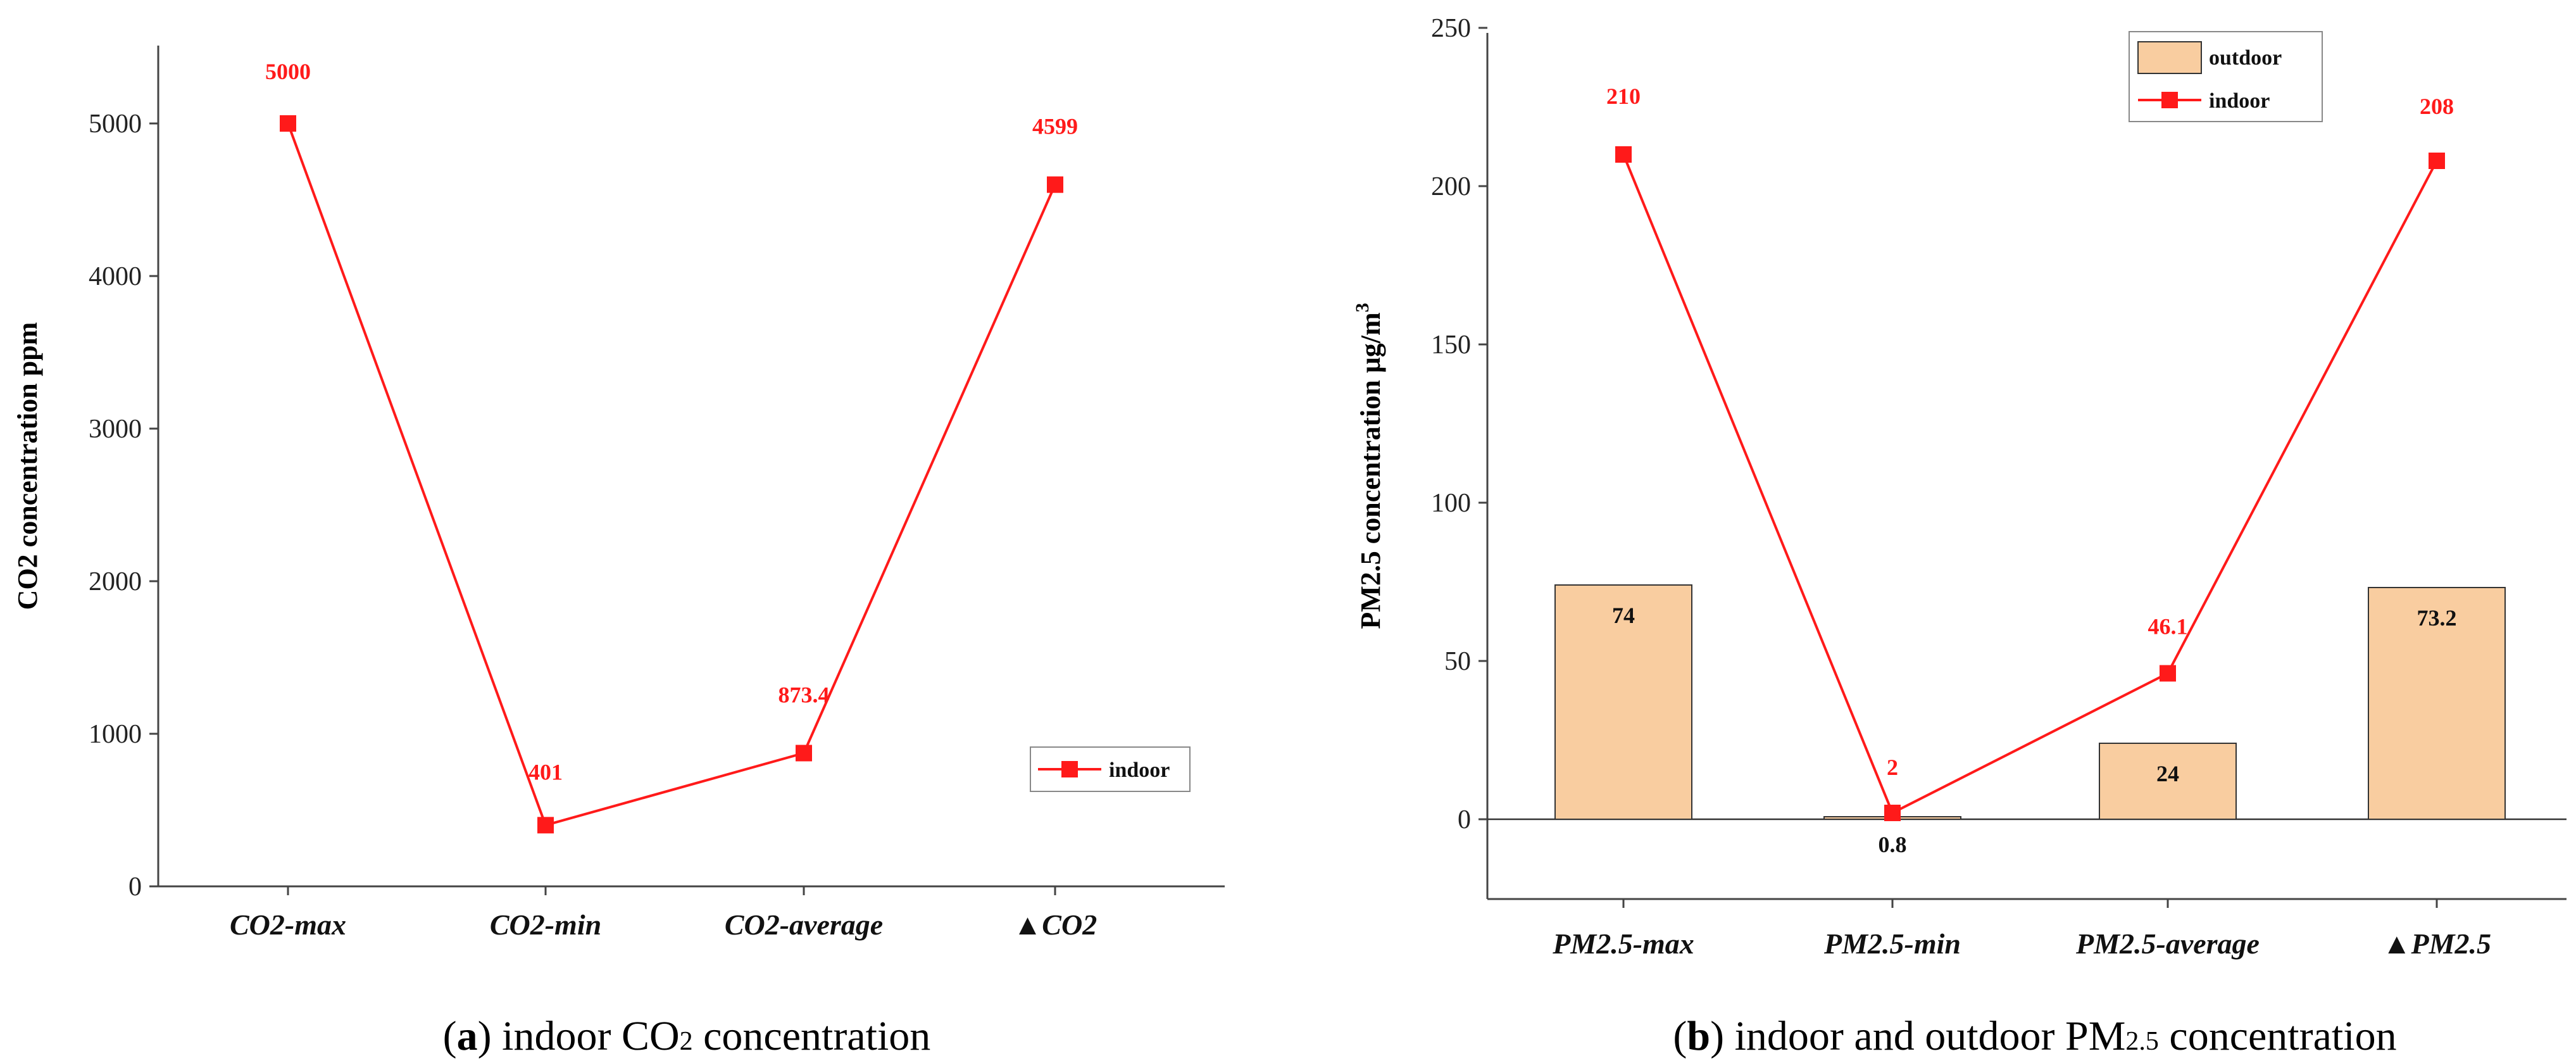 The image size is (2576, 1063). What do you see at coordinates (1457, 662) in the screenshot?
I see `b-ytick-label: 50` at bounding box center [1457, 662].